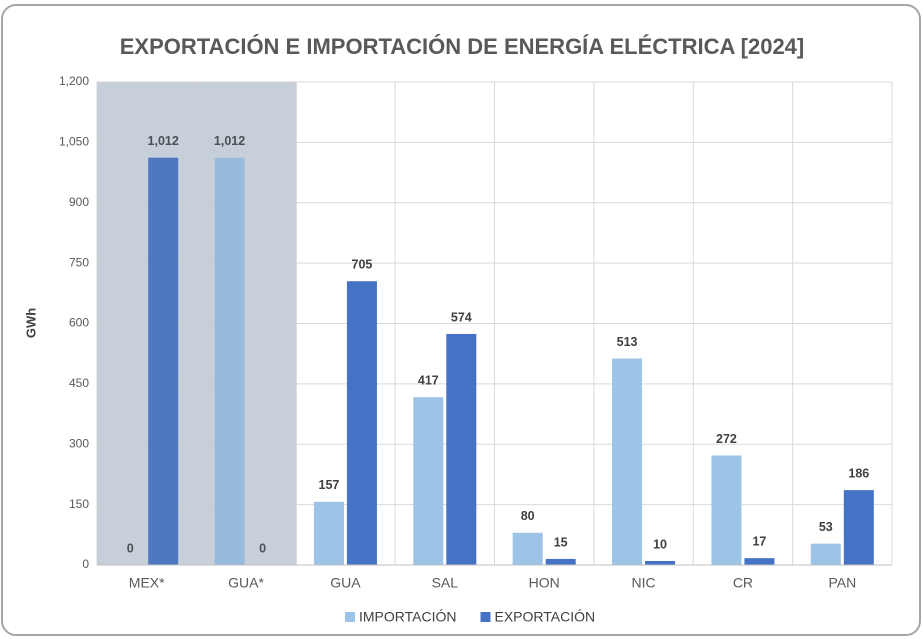 This screenshot has width=923, height=639. I want to click on x-tick-label: CR, so click(743, 583).